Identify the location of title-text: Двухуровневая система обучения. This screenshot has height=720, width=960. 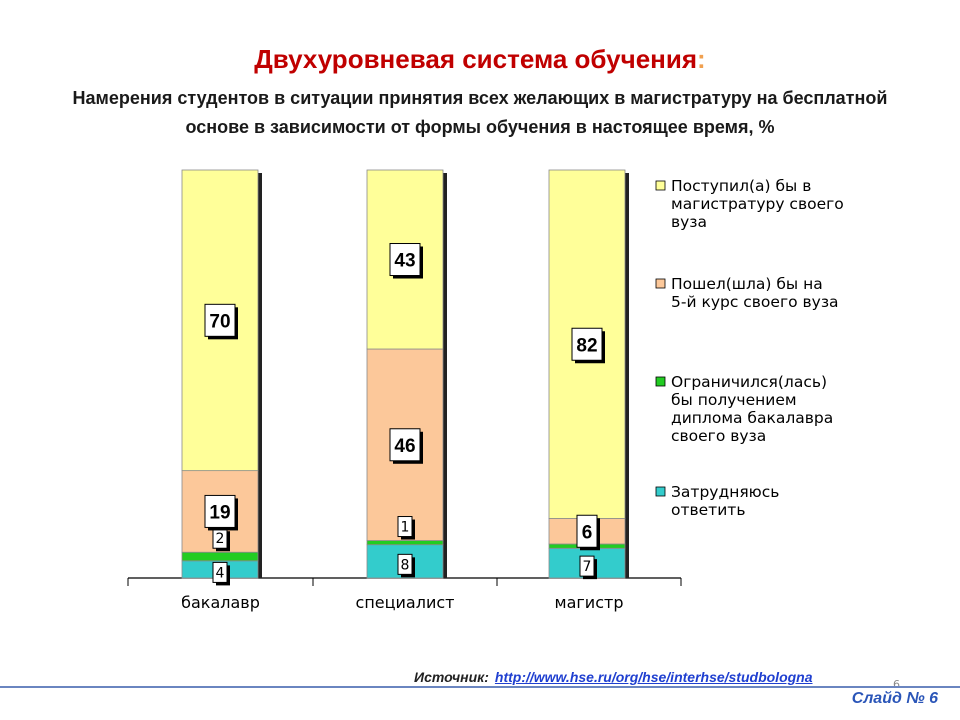
(476, 59).